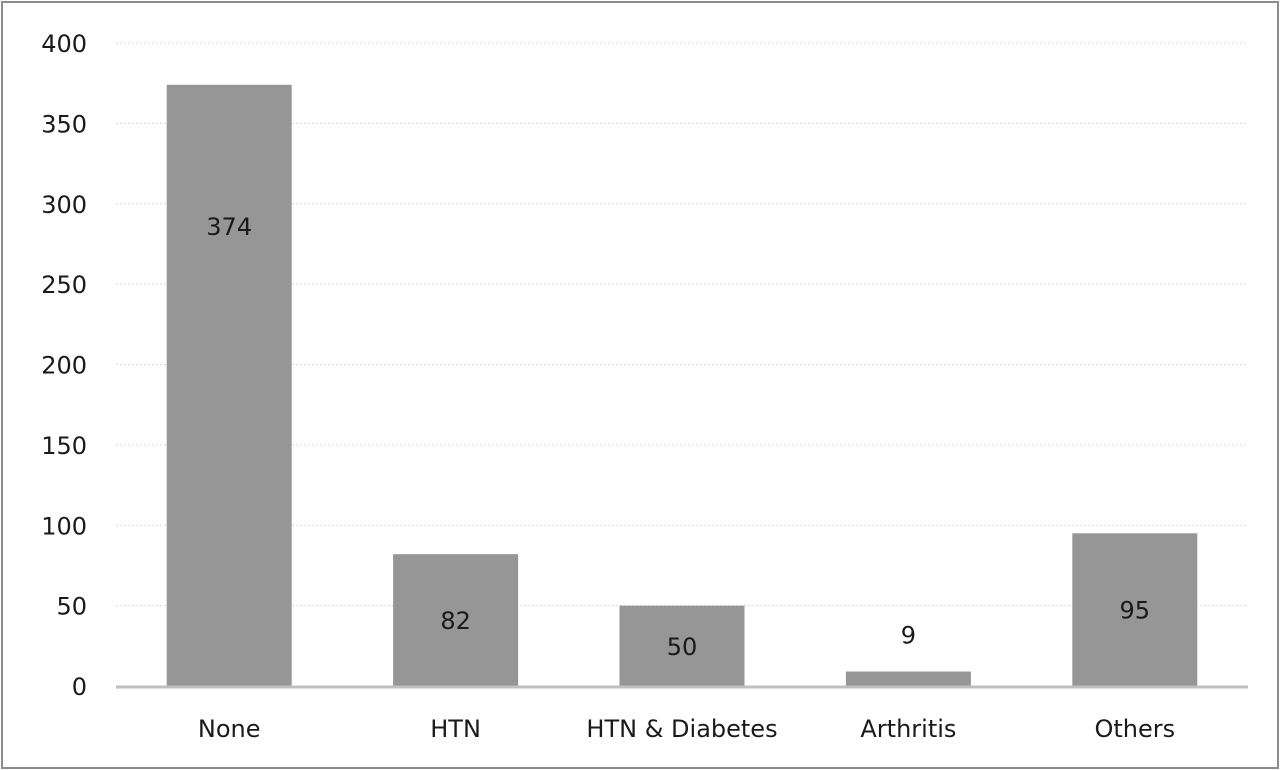 The width and height of the screenshot is (1280, 770). Describe the element at coordinates (1134, 729) in the screenshot. I see `x-category-label: Others` at that location.